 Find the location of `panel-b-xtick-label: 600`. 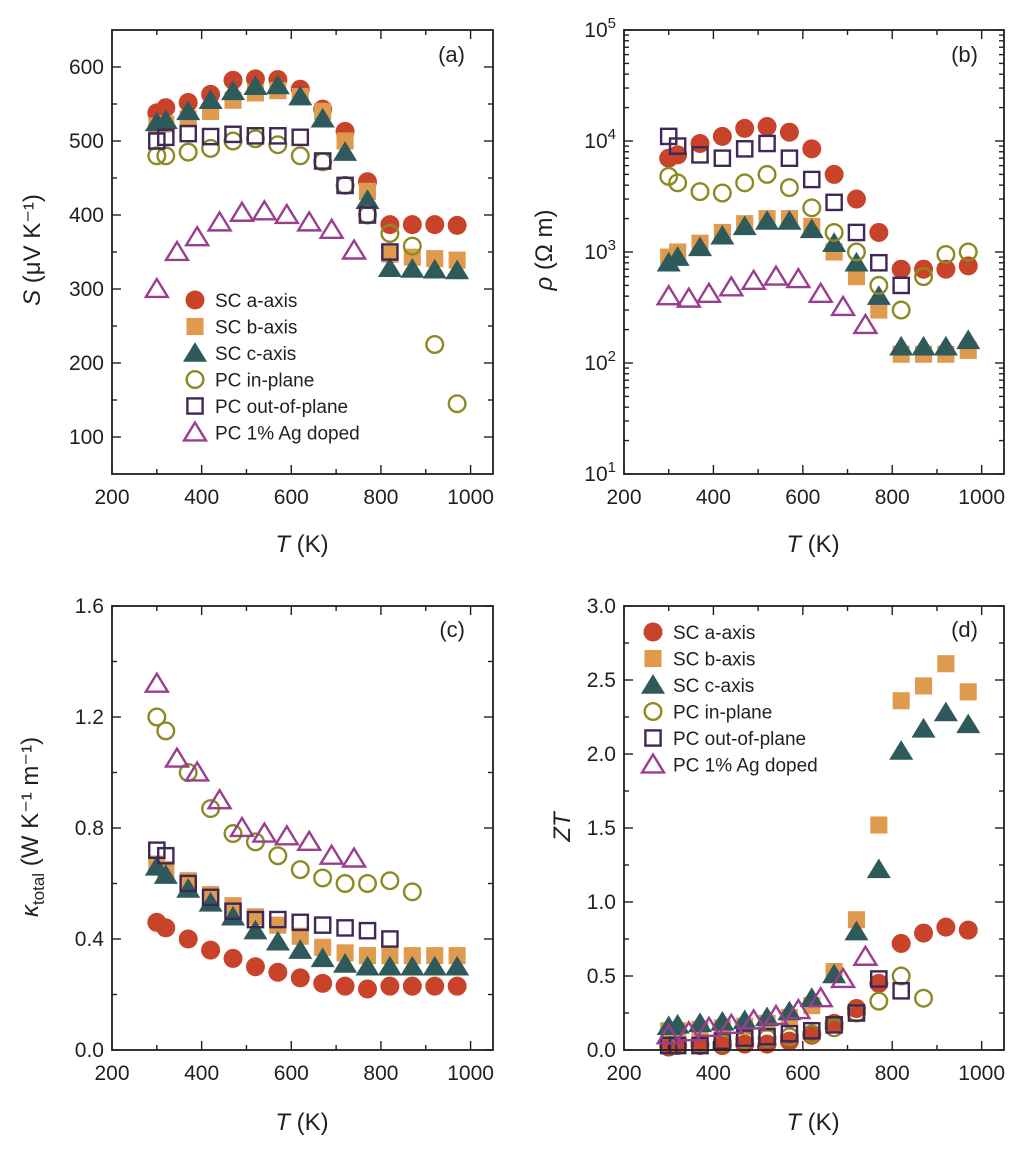

panel-b-xtick-label: 600 is located at coordinates (802, 497).